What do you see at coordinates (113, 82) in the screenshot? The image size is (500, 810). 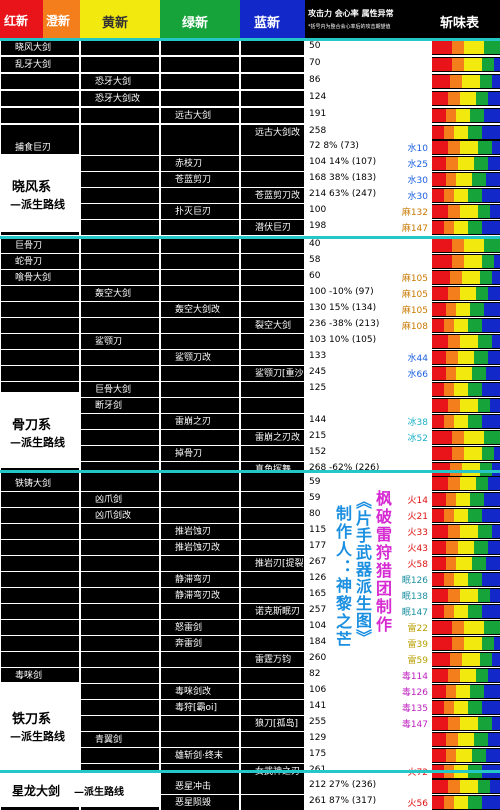 I see `weapon-name: 恐牙大剑` at bounding box center [113, 82].